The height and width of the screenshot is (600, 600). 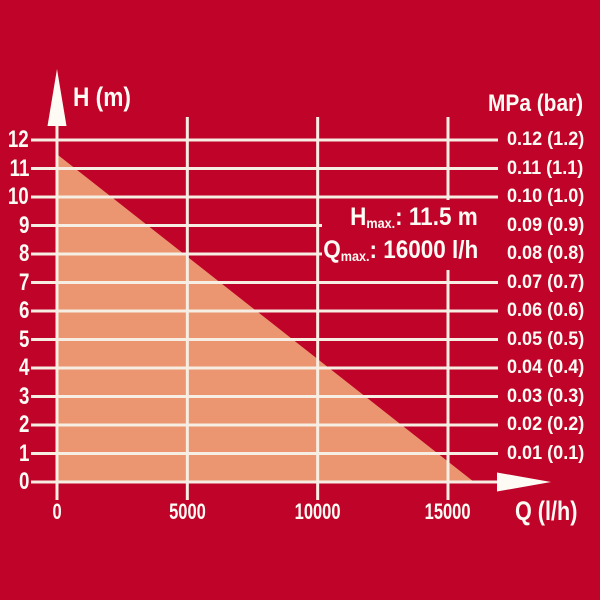 What do you see at coordinates (23, 282) in the screenshot?
I see `y-tick-label-7: 7` at bounding box center [23, 282].